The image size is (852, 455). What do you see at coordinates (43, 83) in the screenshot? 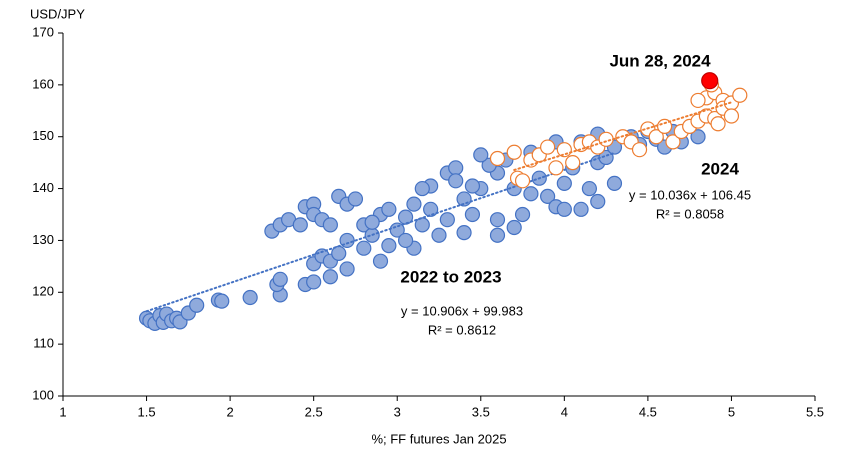
I see `y-tick-label: 160` at bounding box center [43, 83].